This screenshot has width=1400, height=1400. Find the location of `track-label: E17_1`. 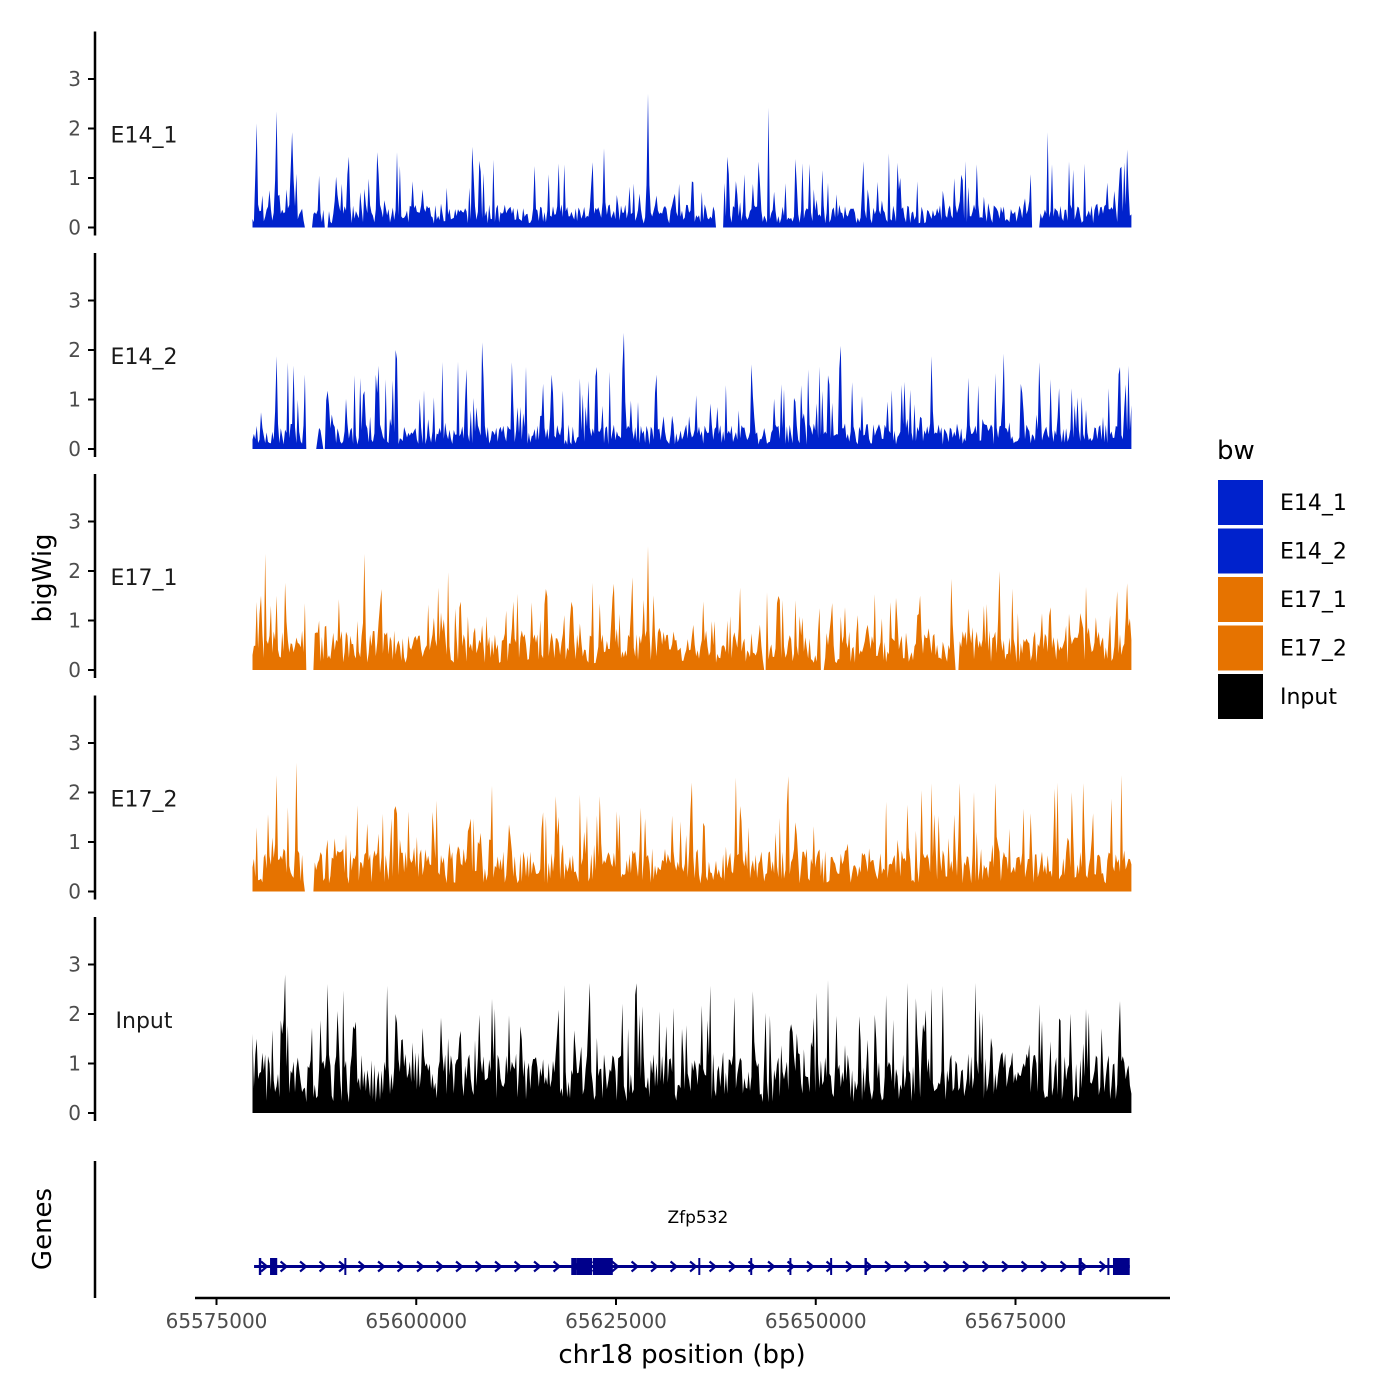

track-label: E17_1 is located at coordinates (144, 578).